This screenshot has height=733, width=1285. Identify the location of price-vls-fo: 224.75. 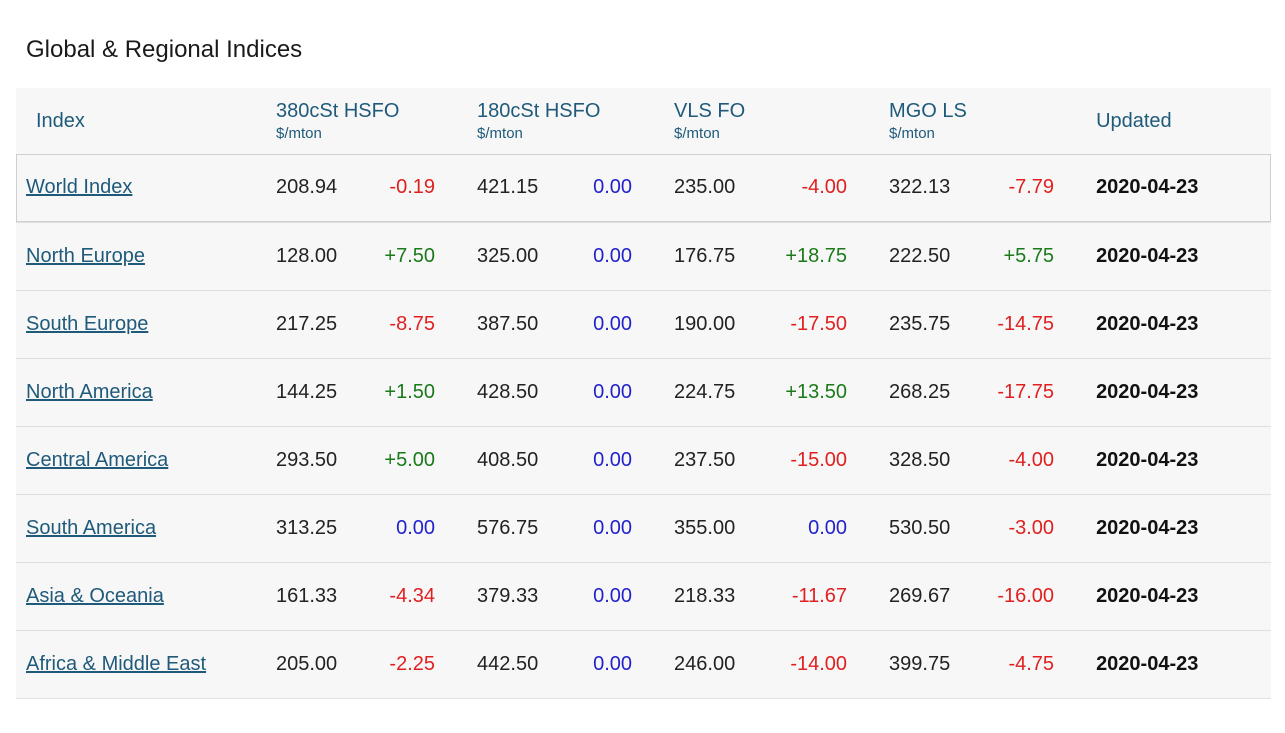
(705, 391).